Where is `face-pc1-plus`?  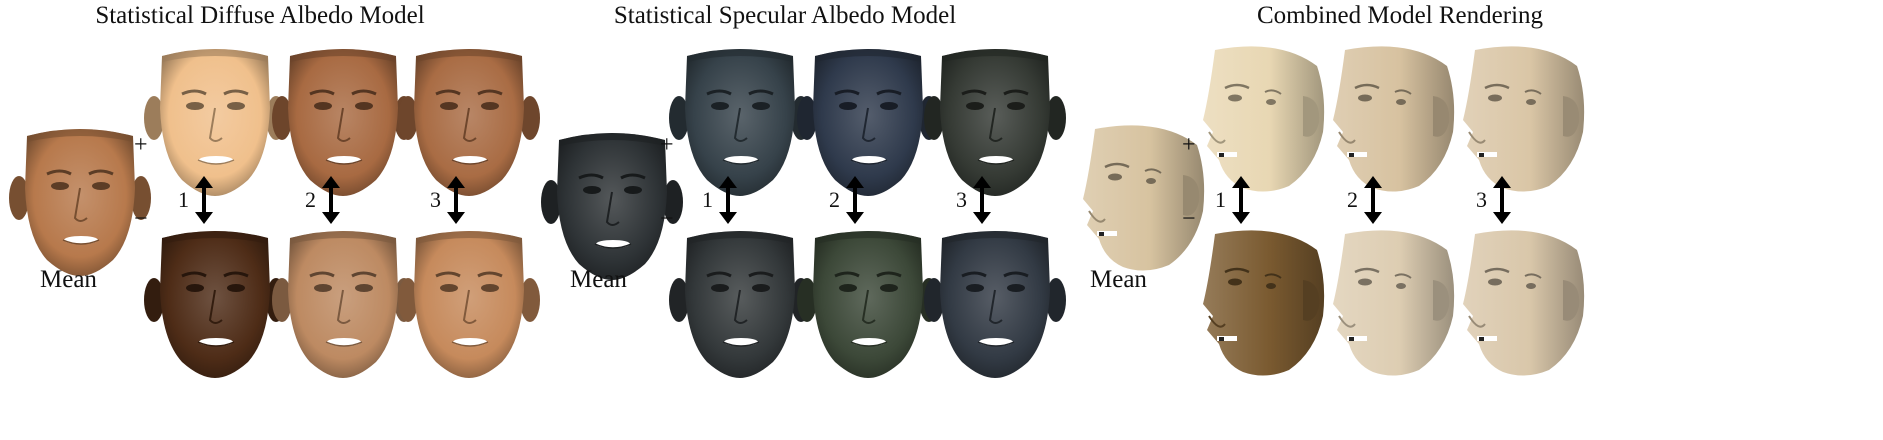 face-pc1-plus is located at coordinates (1260, 116).